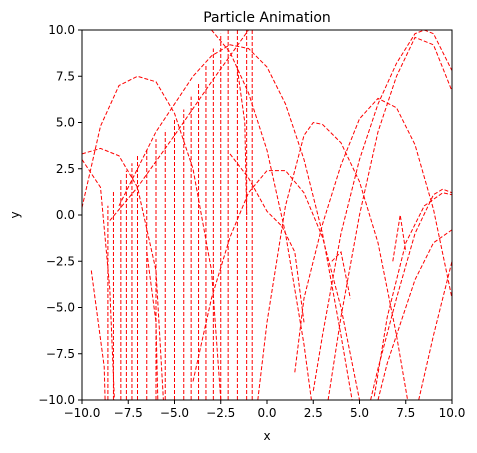 The height and width of the screenshot is (453, 477). Describe the element at coordinates (359, 413) in the screenshot. I see `x-tick-label: 5.0` at that location.